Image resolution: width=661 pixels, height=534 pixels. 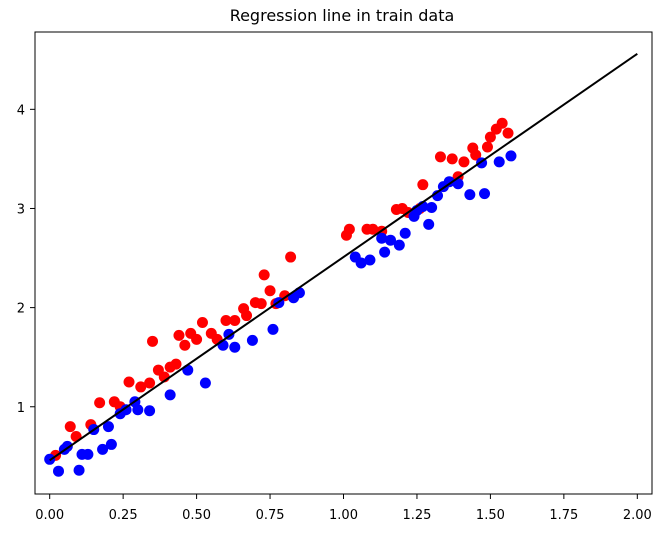 I want to click on x-tick-label: 0.25, so click(x=123, y=515).